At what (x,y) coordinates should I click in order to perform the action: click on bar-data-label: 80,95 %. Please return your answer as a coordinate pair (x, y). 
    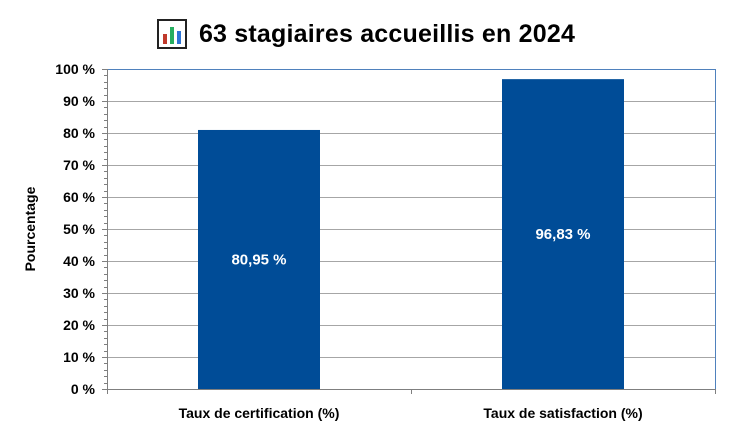
    Looking at the image, I should click on (258, 259).